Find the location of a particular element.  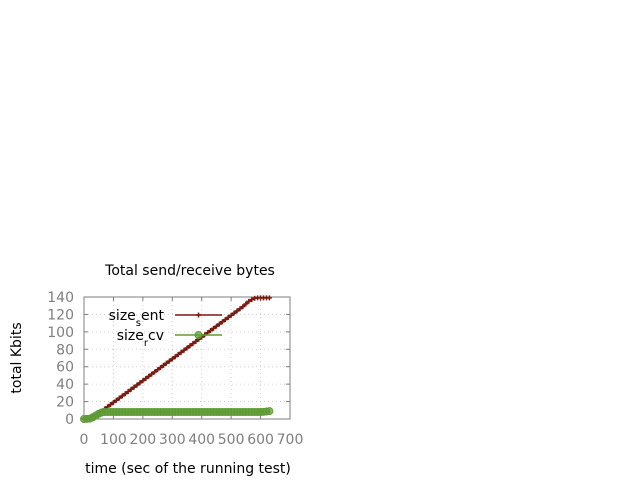

series-layer is located at coordinates (177, 359).